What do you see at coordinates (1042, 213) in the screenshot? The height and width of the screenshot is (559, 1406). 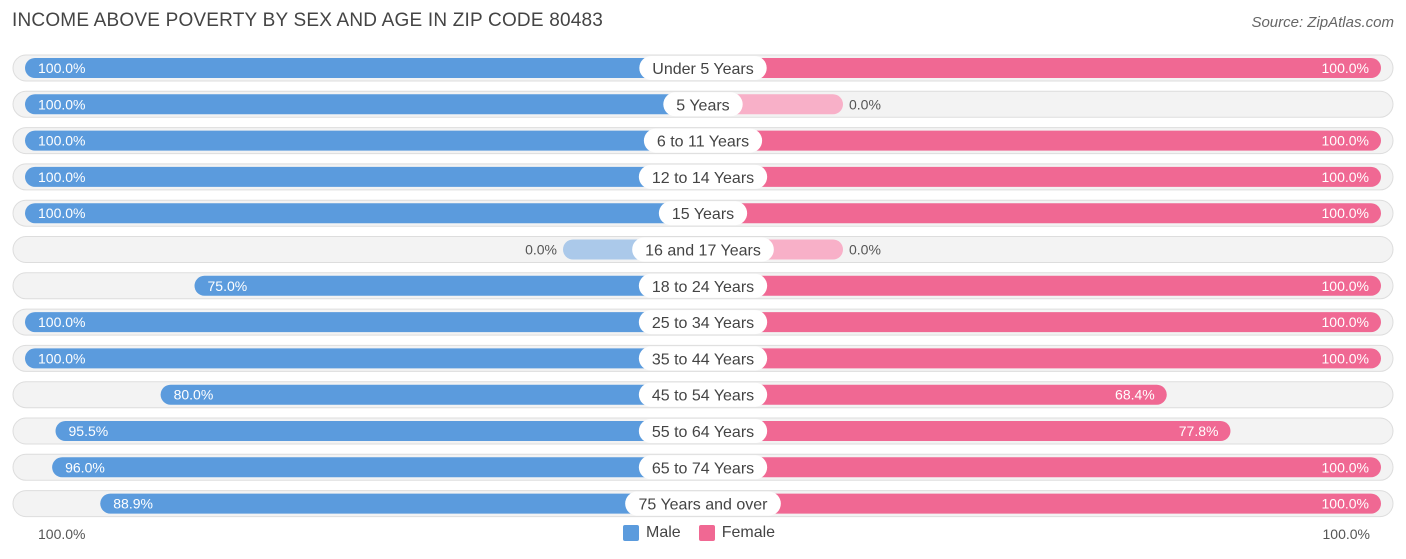 I see `female-bar-15-years` at bounding box center [1042, 213].